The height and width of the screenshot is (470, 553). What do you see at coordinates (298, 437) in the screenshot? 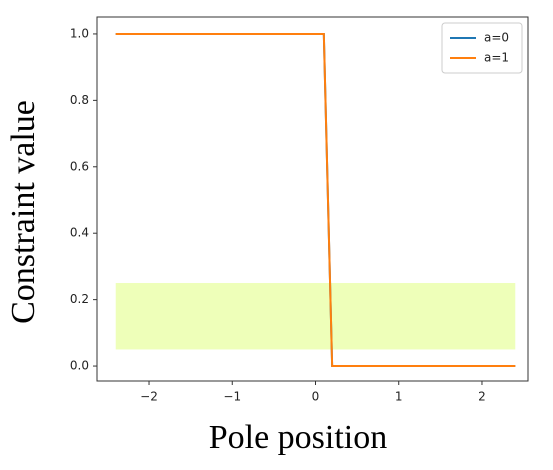
I see `x-axis-label: Pole position` at bounding box center [298, 437].